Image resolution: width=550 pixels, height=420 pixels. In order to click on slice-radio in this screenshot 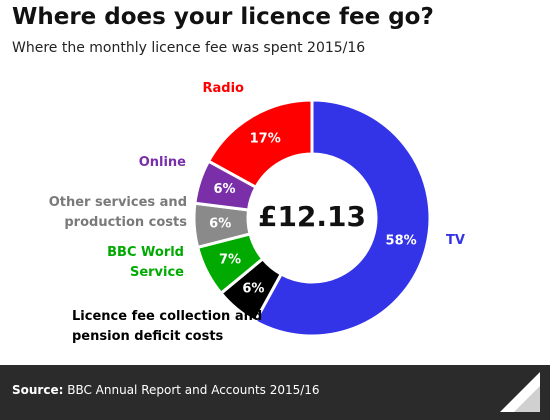, I will do `click(260, 144)`.